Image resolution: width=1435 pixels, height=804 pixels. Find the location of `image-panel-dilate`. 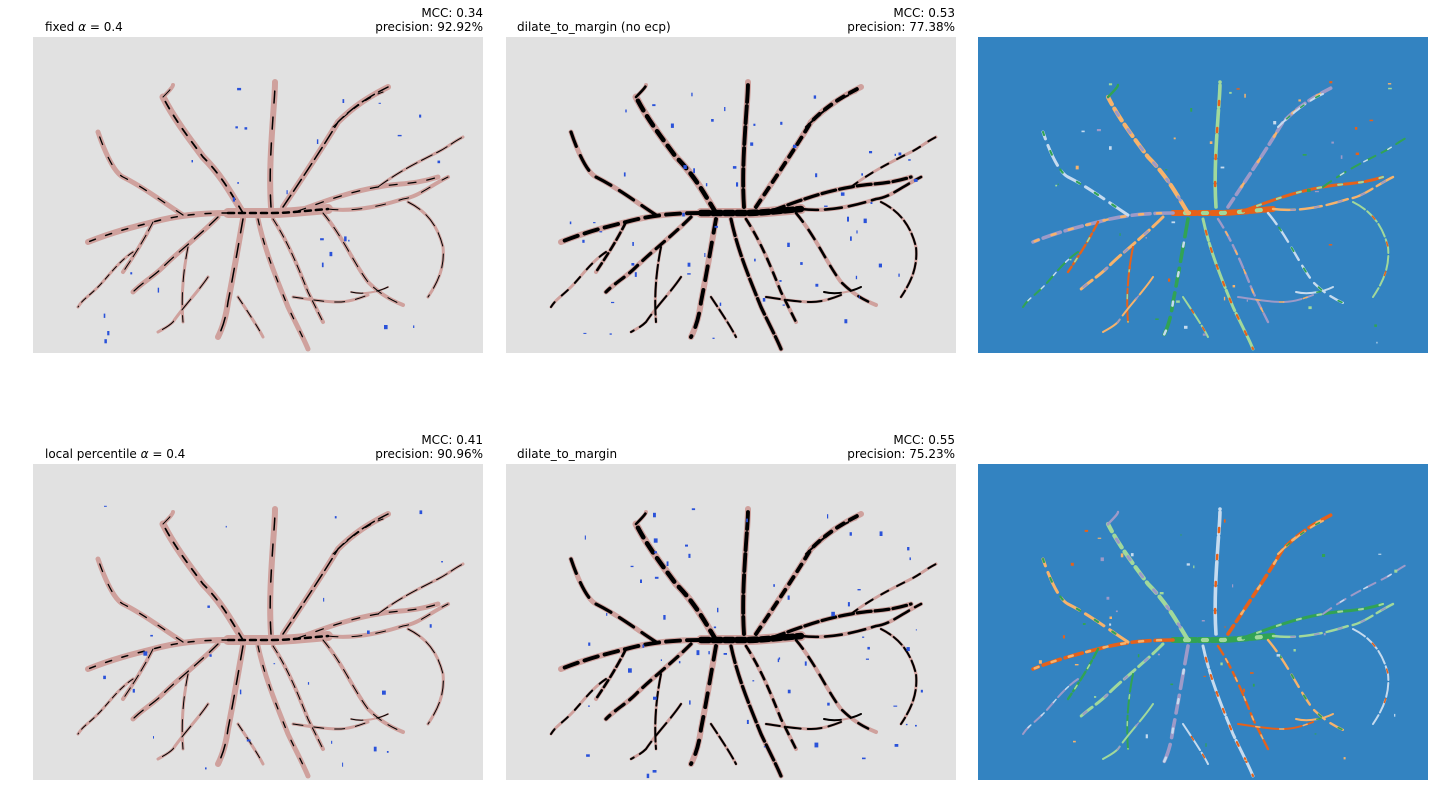

image-panel-dilate is located at coordinates (731, 622).